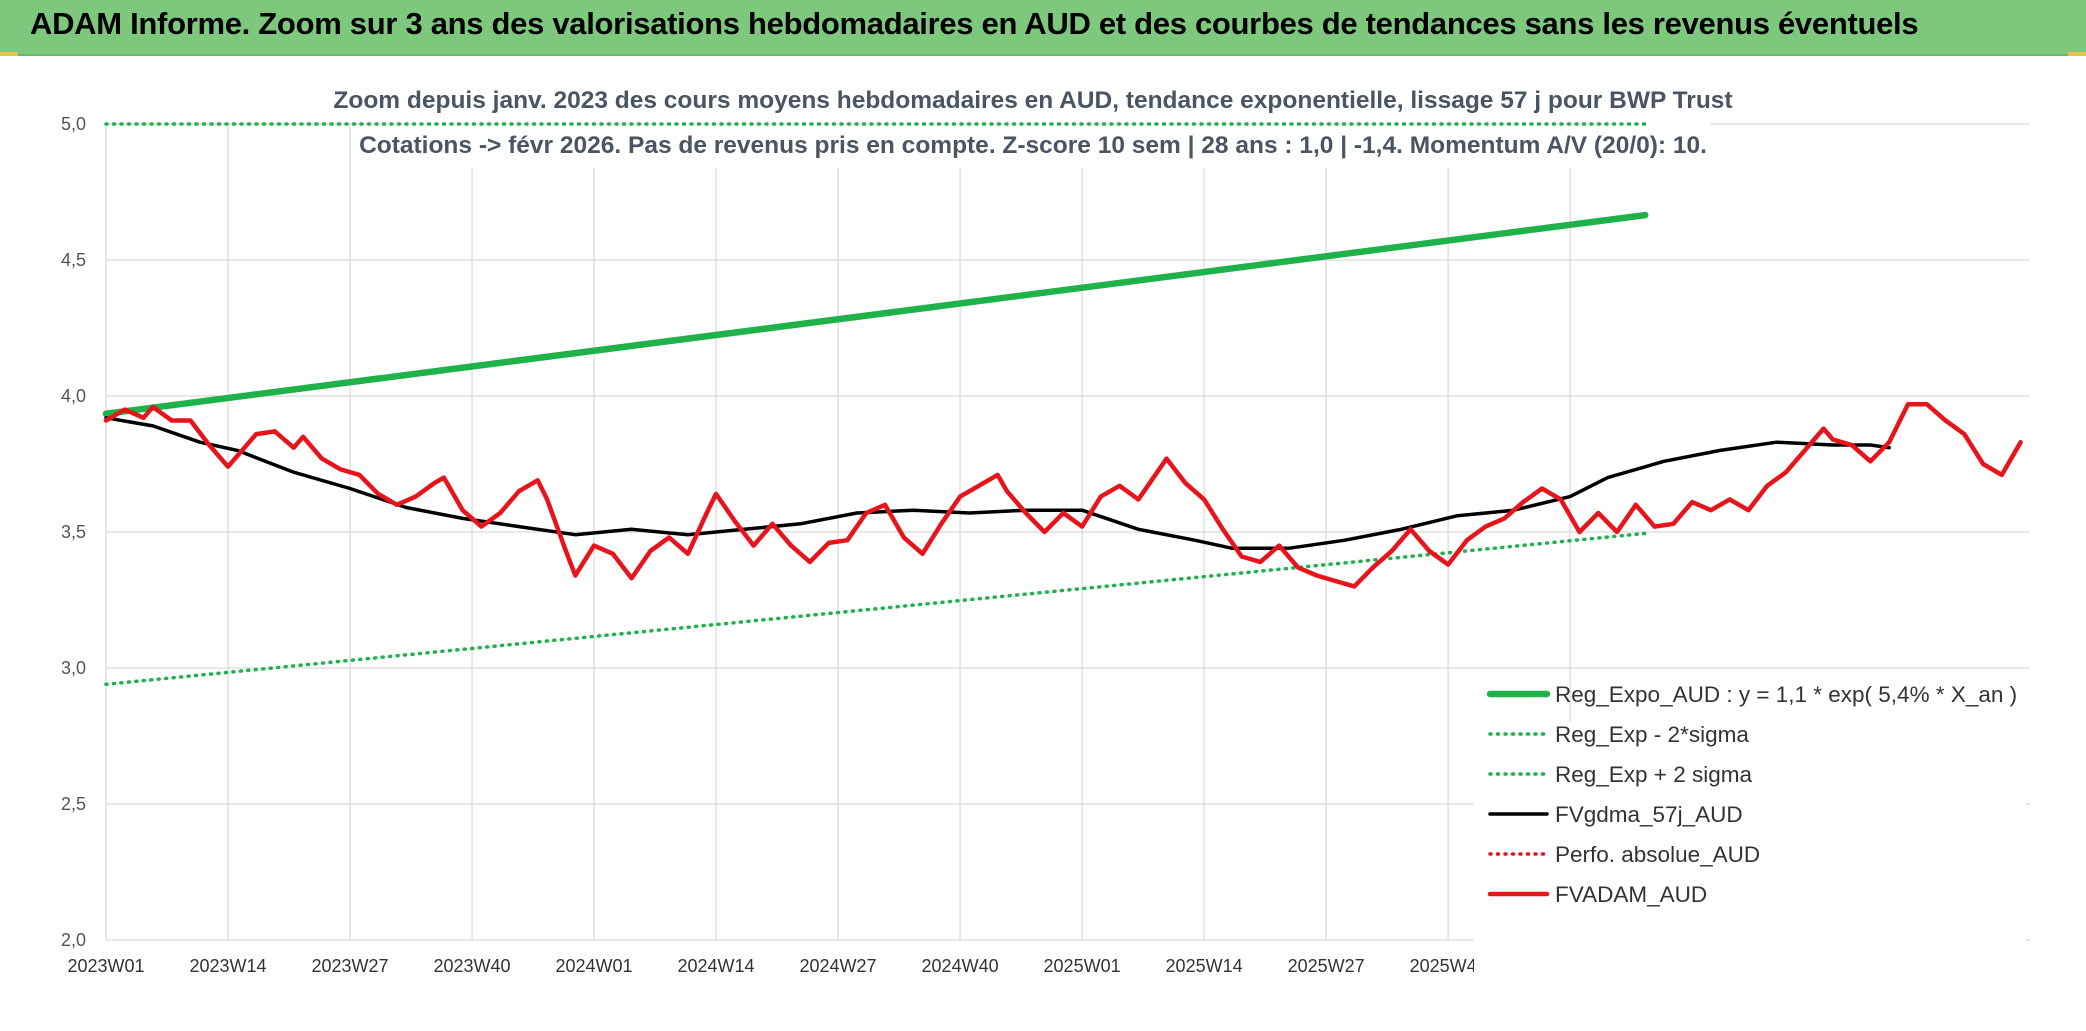 This screenshot has height=1031, width=2086. What do you see at coordinates (1653, 774) in the screenshot?
I see `legend-label: Reg_Exp + 2 sigma` at bounding box center [1653, 774].